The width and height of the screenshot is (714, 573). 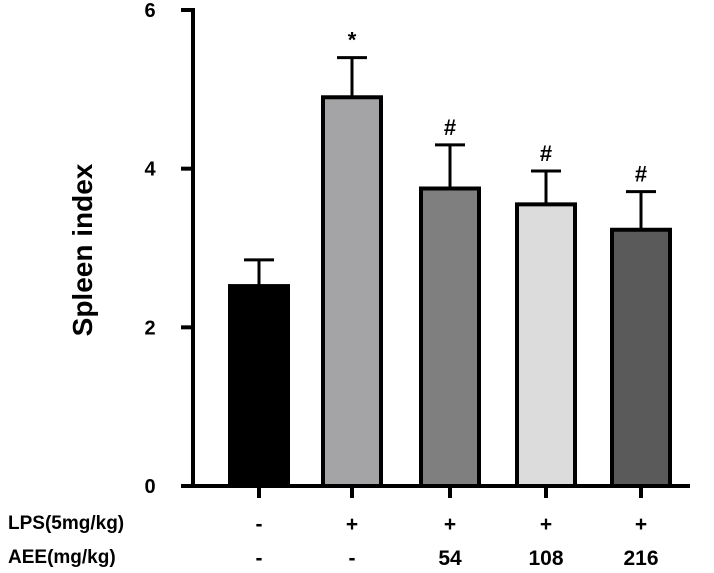 I want to click on y-tick-label-4: 4, so click(x=150, y=170).